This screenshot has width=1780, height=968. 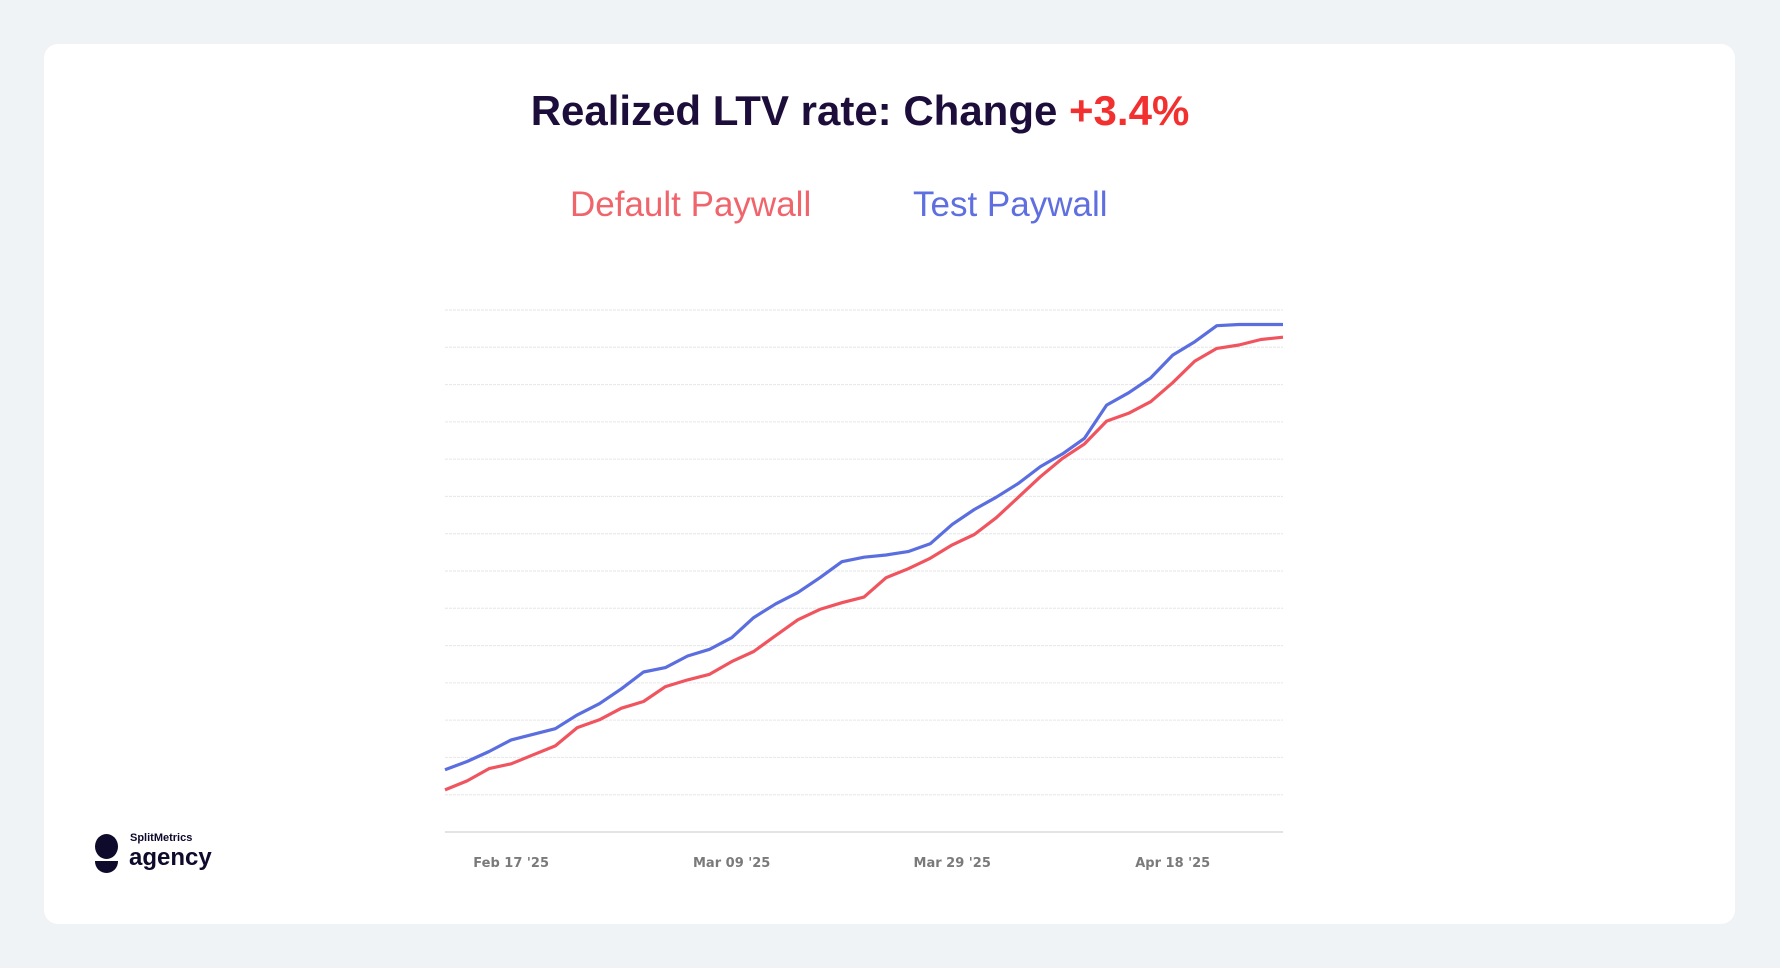 I want to click on chart-title: Realized LTV rate: Change +3.4%, so click(x=860, y=111).